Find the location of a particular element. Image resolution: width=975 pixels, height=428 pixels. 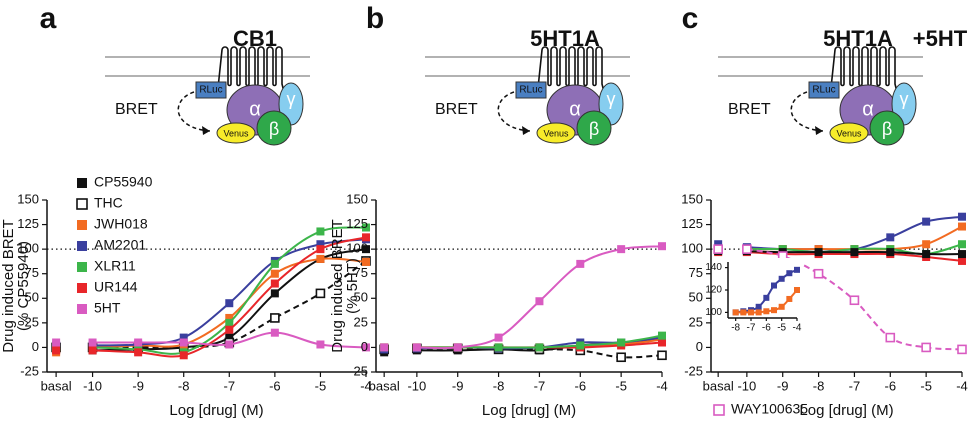

y-tick-label: 25 is located at coordinates (32, 321).